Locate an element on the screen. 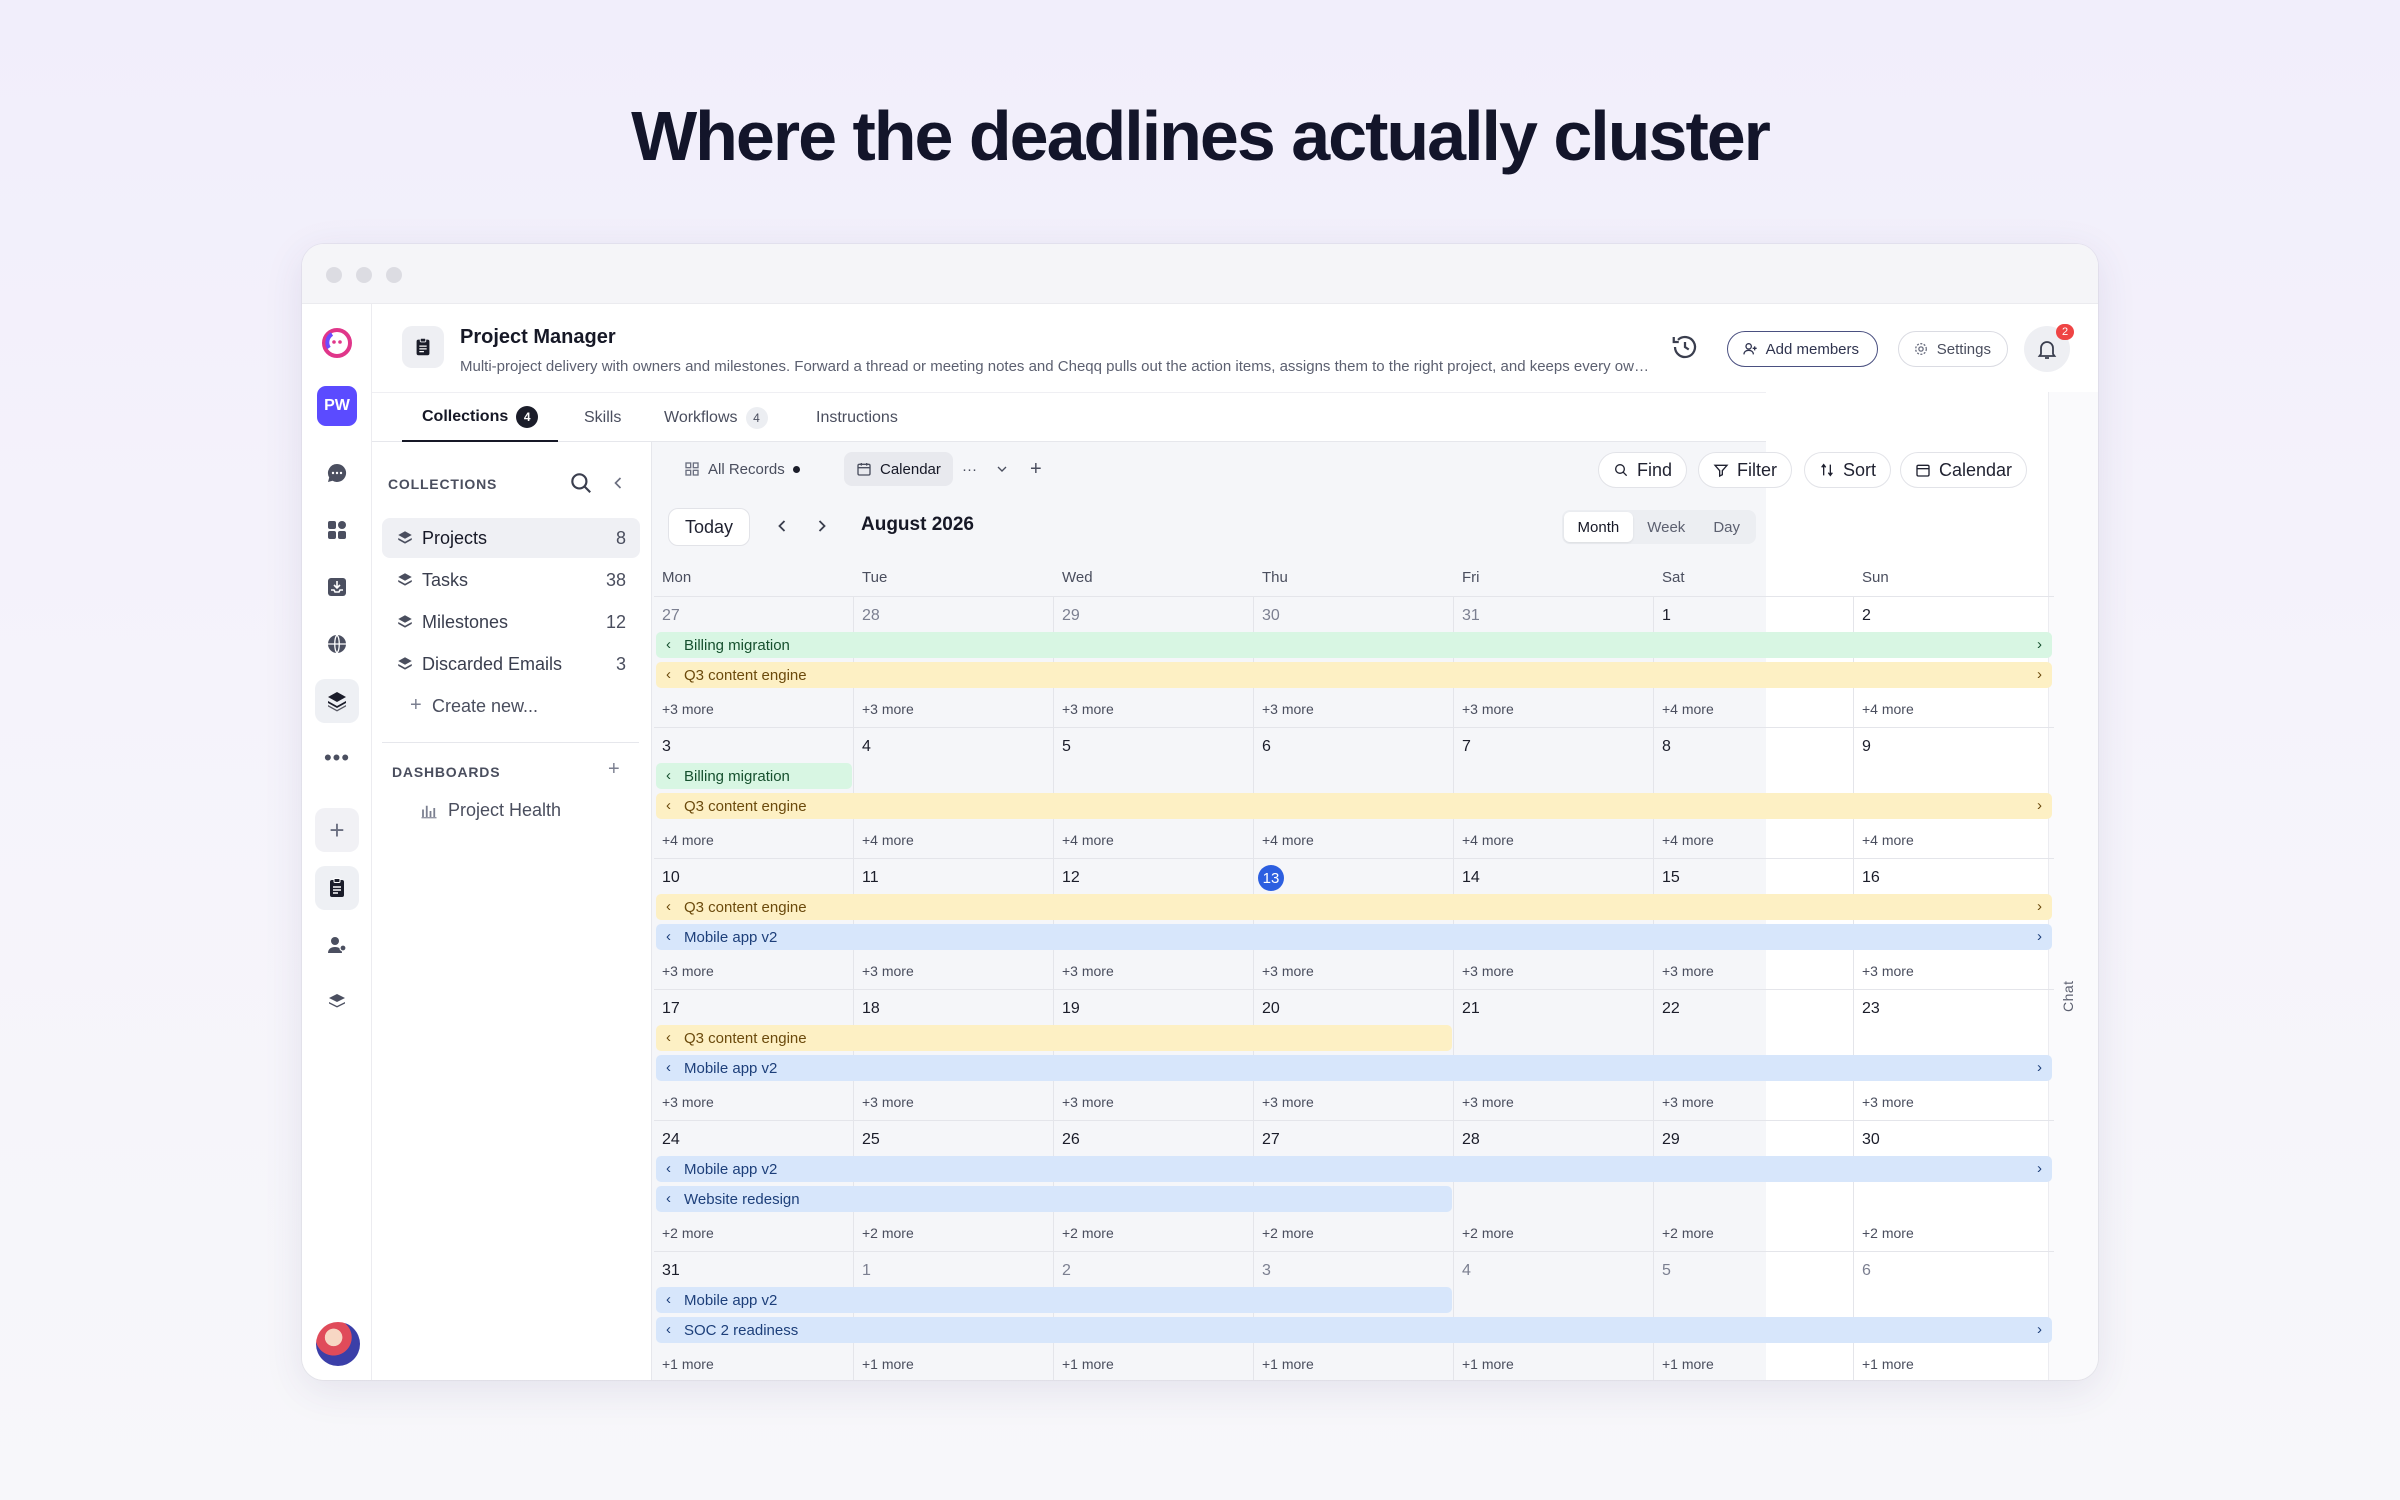  day-cell: 24 +2 more is located at coordinates (754, 1185).